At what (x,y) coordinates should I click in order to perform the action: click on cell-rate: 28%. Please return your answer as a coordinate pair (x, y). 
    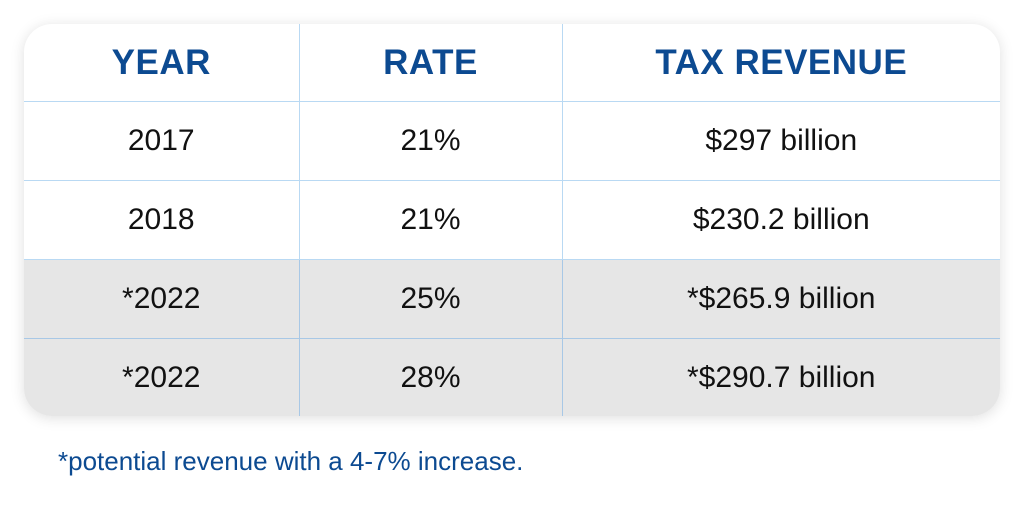
    Looking at the image, I should click on (430, 377).